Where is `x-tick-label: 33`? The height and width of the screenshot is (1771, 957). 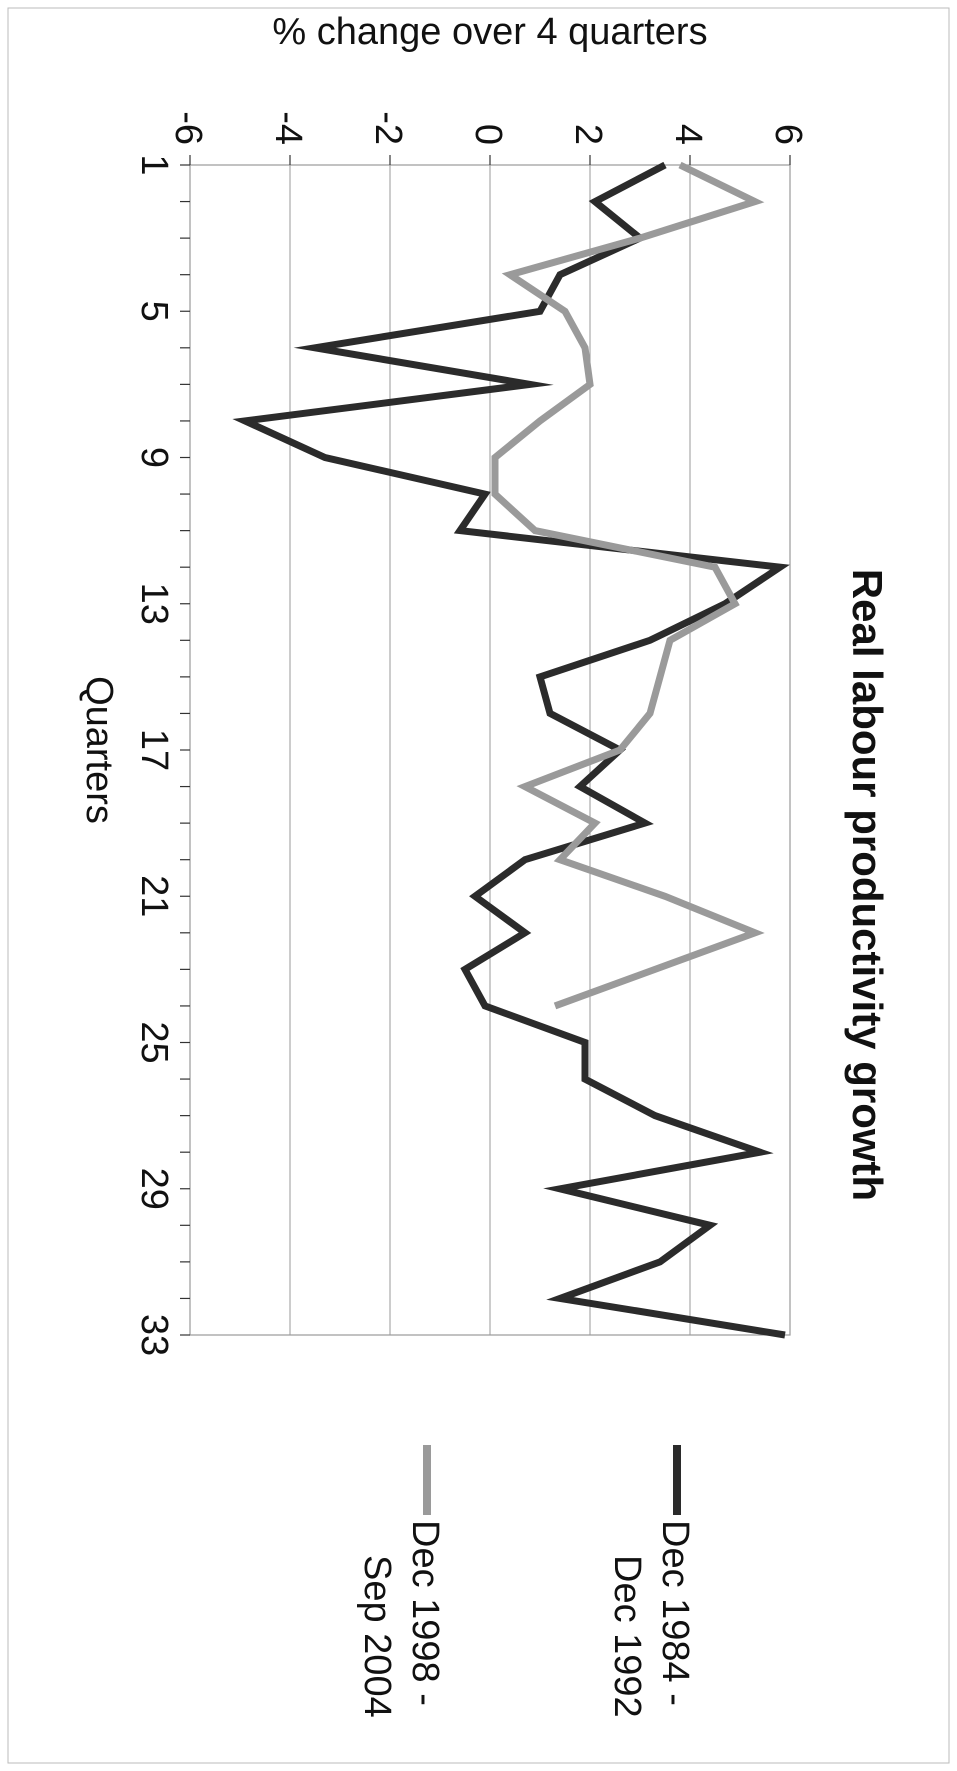 x-tick-label: 33 is located at coordinates (154, 1335).